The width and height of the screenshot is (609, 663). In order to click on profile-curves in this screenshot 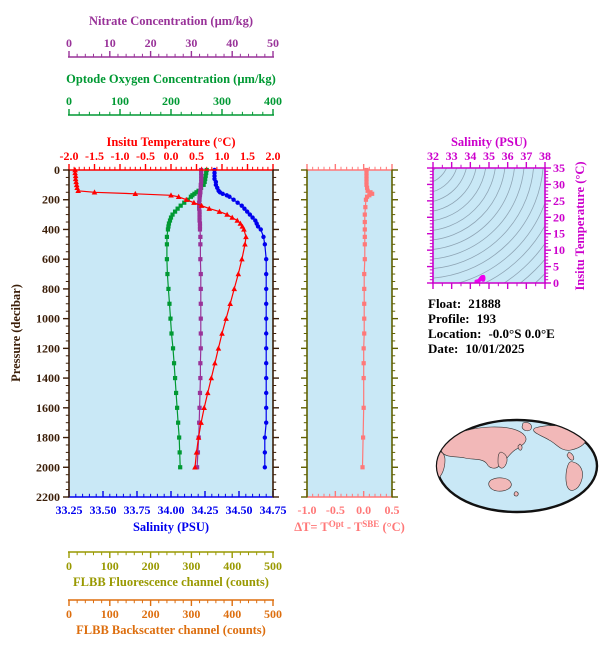, I will do `click(170, 318)`.